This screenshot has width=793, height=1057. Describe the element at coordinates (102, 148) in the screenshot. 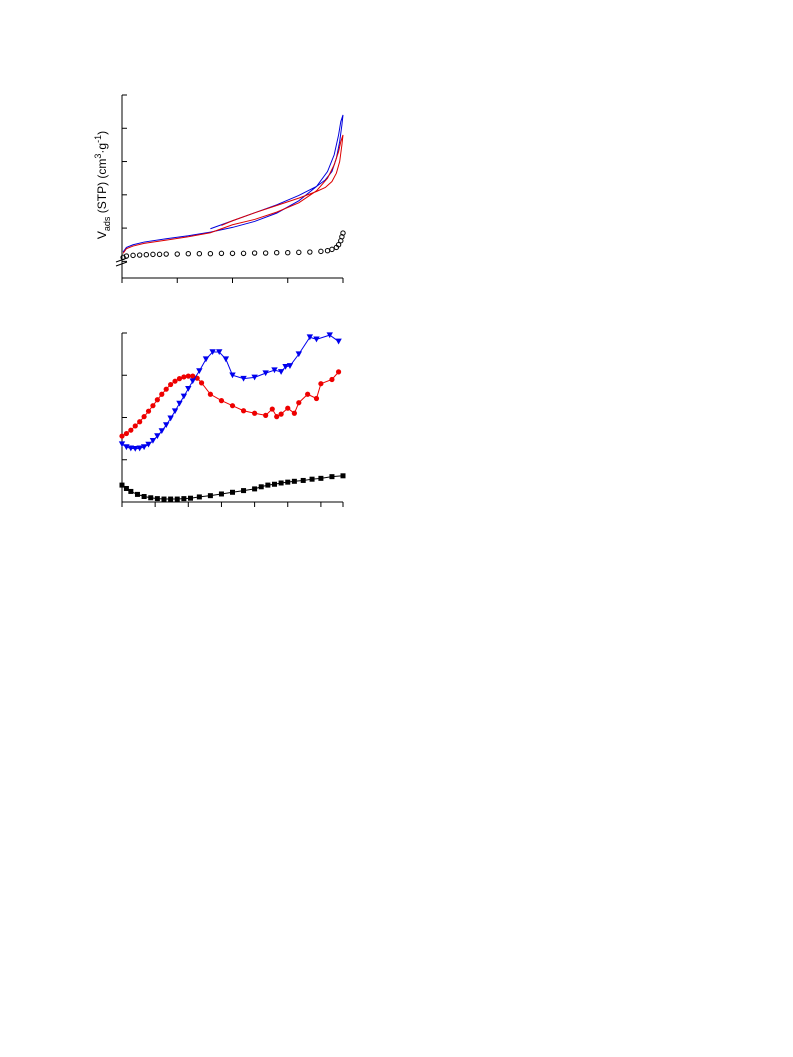

I see `y-axis-label-part: ·g` at that location.